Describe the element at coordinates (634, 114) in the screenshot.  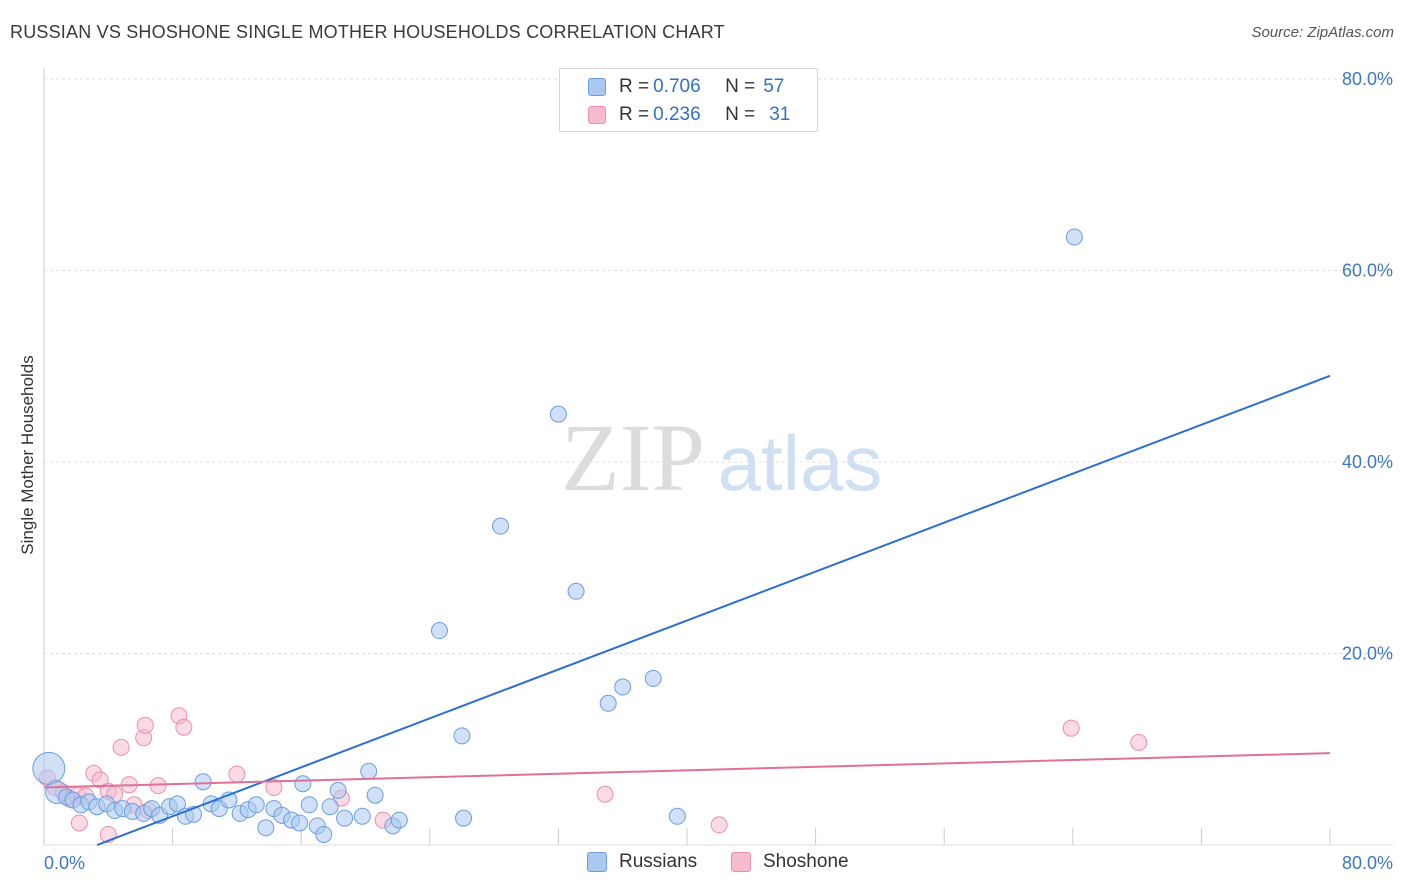
I see `shoshone-r-label: R =` at that location.